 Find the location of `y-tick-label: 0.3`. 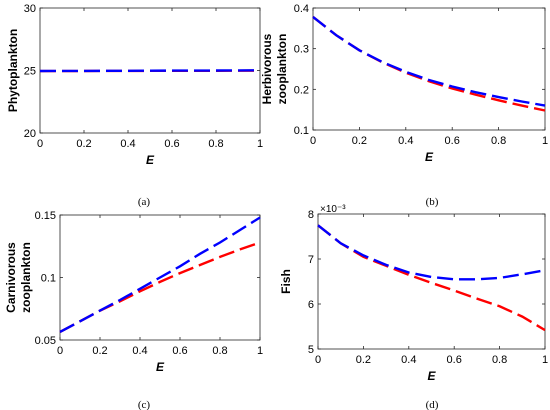

y-tick-label: 0.3 is located at coordinates (301, 50).